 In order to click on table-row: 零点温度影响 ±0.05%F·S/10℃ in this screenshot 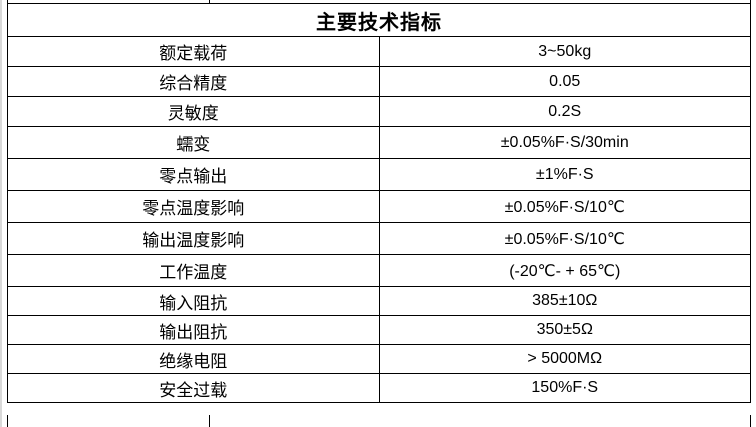, I will do `click(379, 206)`.